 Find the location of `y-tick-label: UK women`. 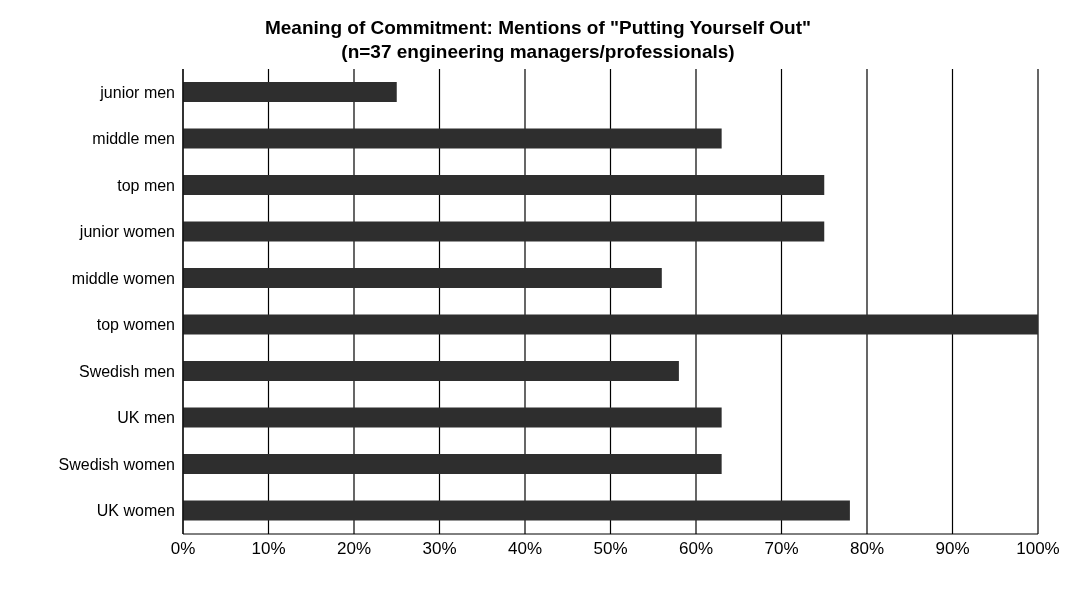

y-tick-label: UK women is located at coordinates (135, 511).